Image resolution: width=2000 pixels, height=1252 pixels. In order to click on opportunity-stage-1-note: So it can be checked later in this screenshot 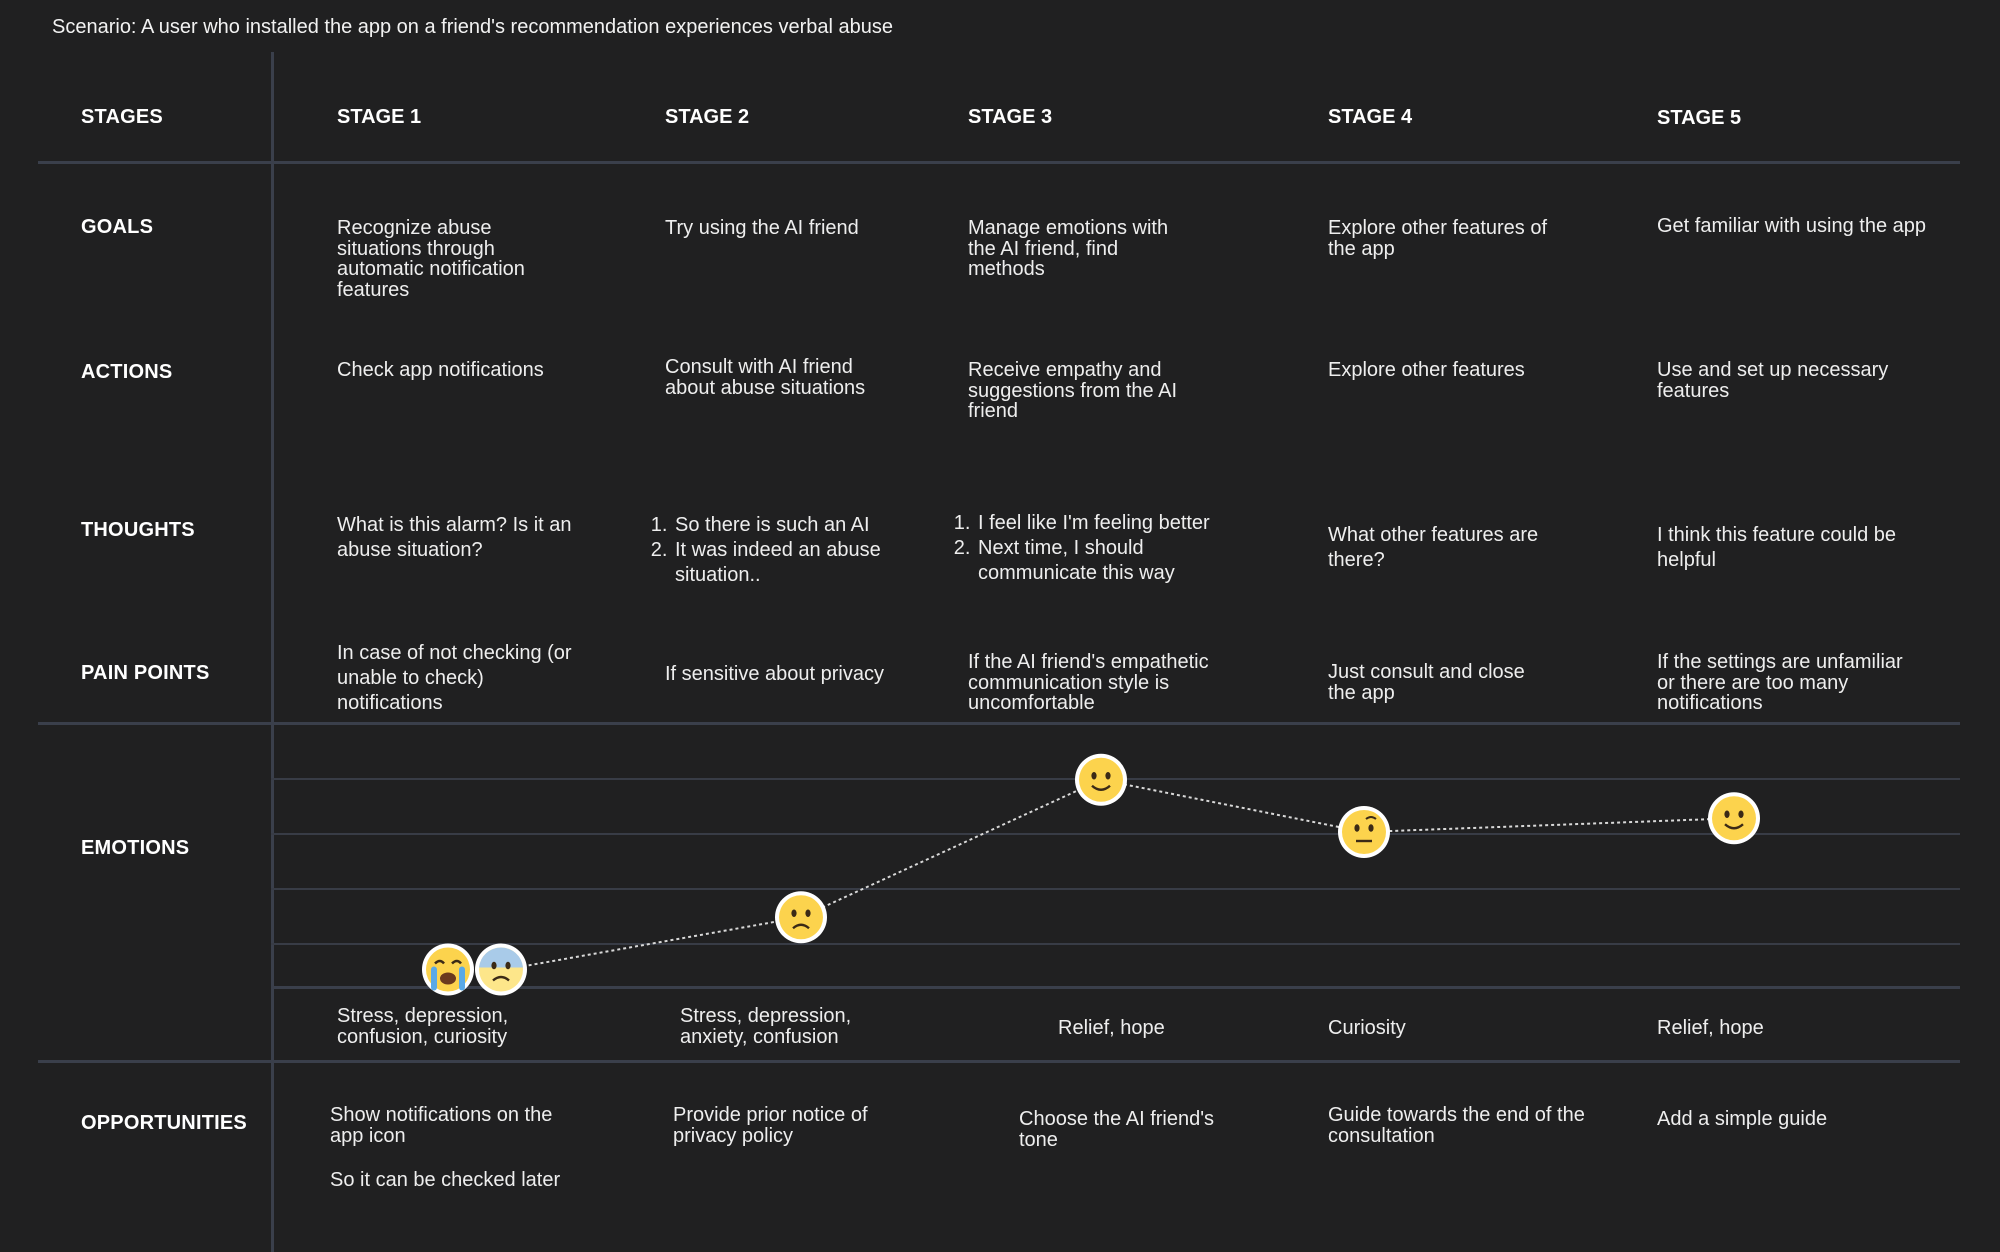, I will do `click(445, 1180)`.